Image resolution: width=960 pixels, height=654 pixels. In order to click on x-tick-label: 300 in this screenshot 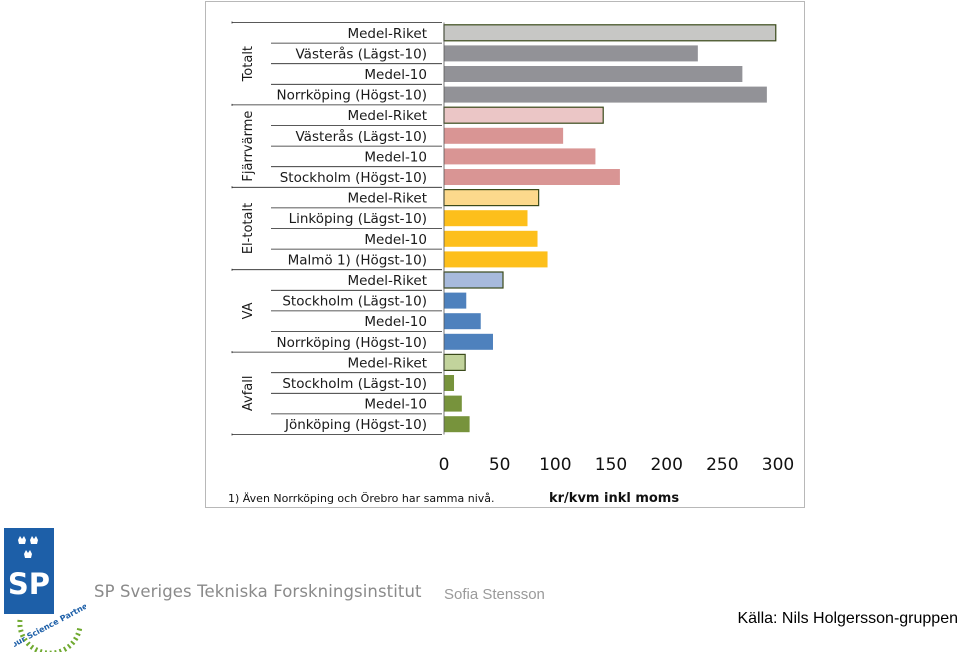, I will do `click(778, 465)`.